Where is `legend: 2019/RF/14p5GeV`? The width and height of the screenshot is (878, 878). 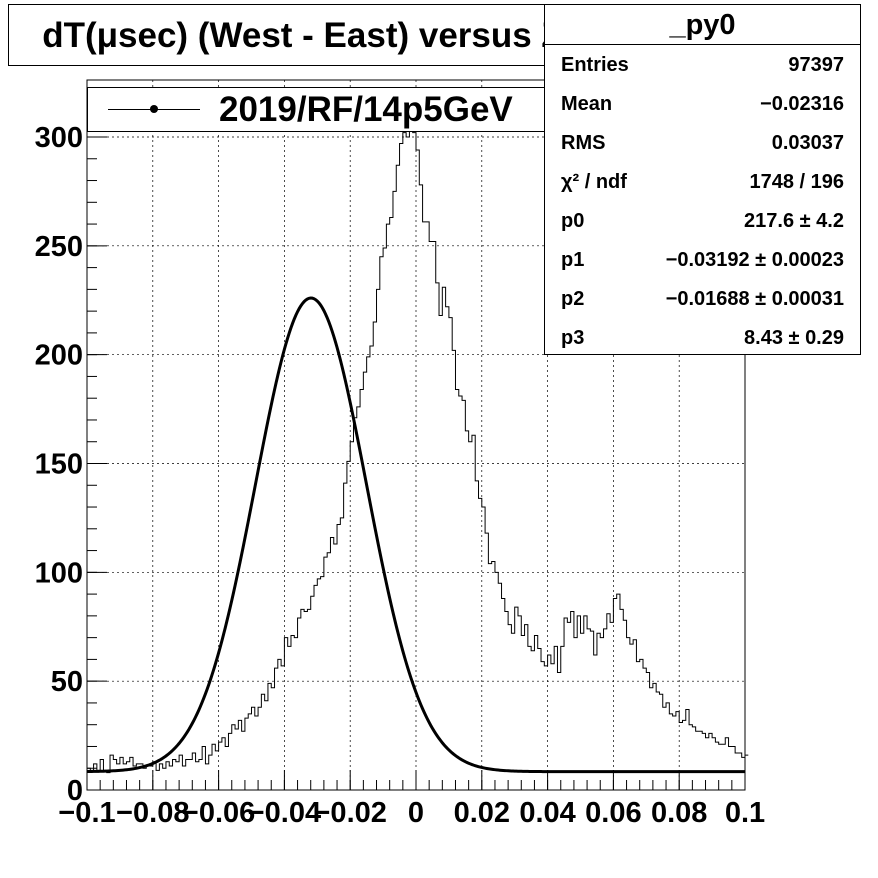
legend: 2019/RF/14p5GeV is located at coordinates (350, 109).